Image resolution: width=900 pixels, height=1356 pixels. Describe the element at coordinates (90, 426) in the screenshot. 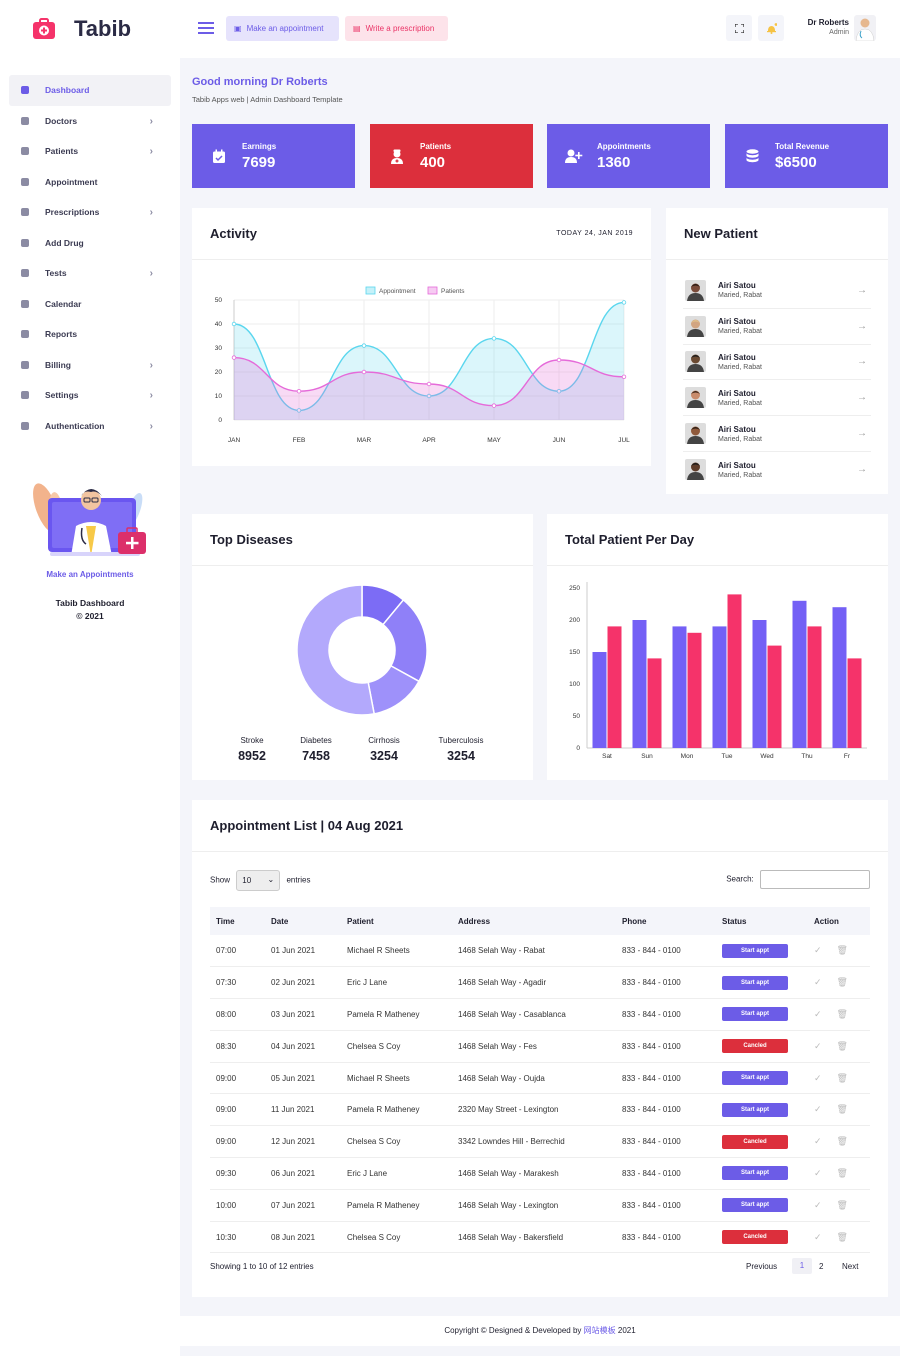

I see `sidebar-item-authentication: Authentication ›` at that location.